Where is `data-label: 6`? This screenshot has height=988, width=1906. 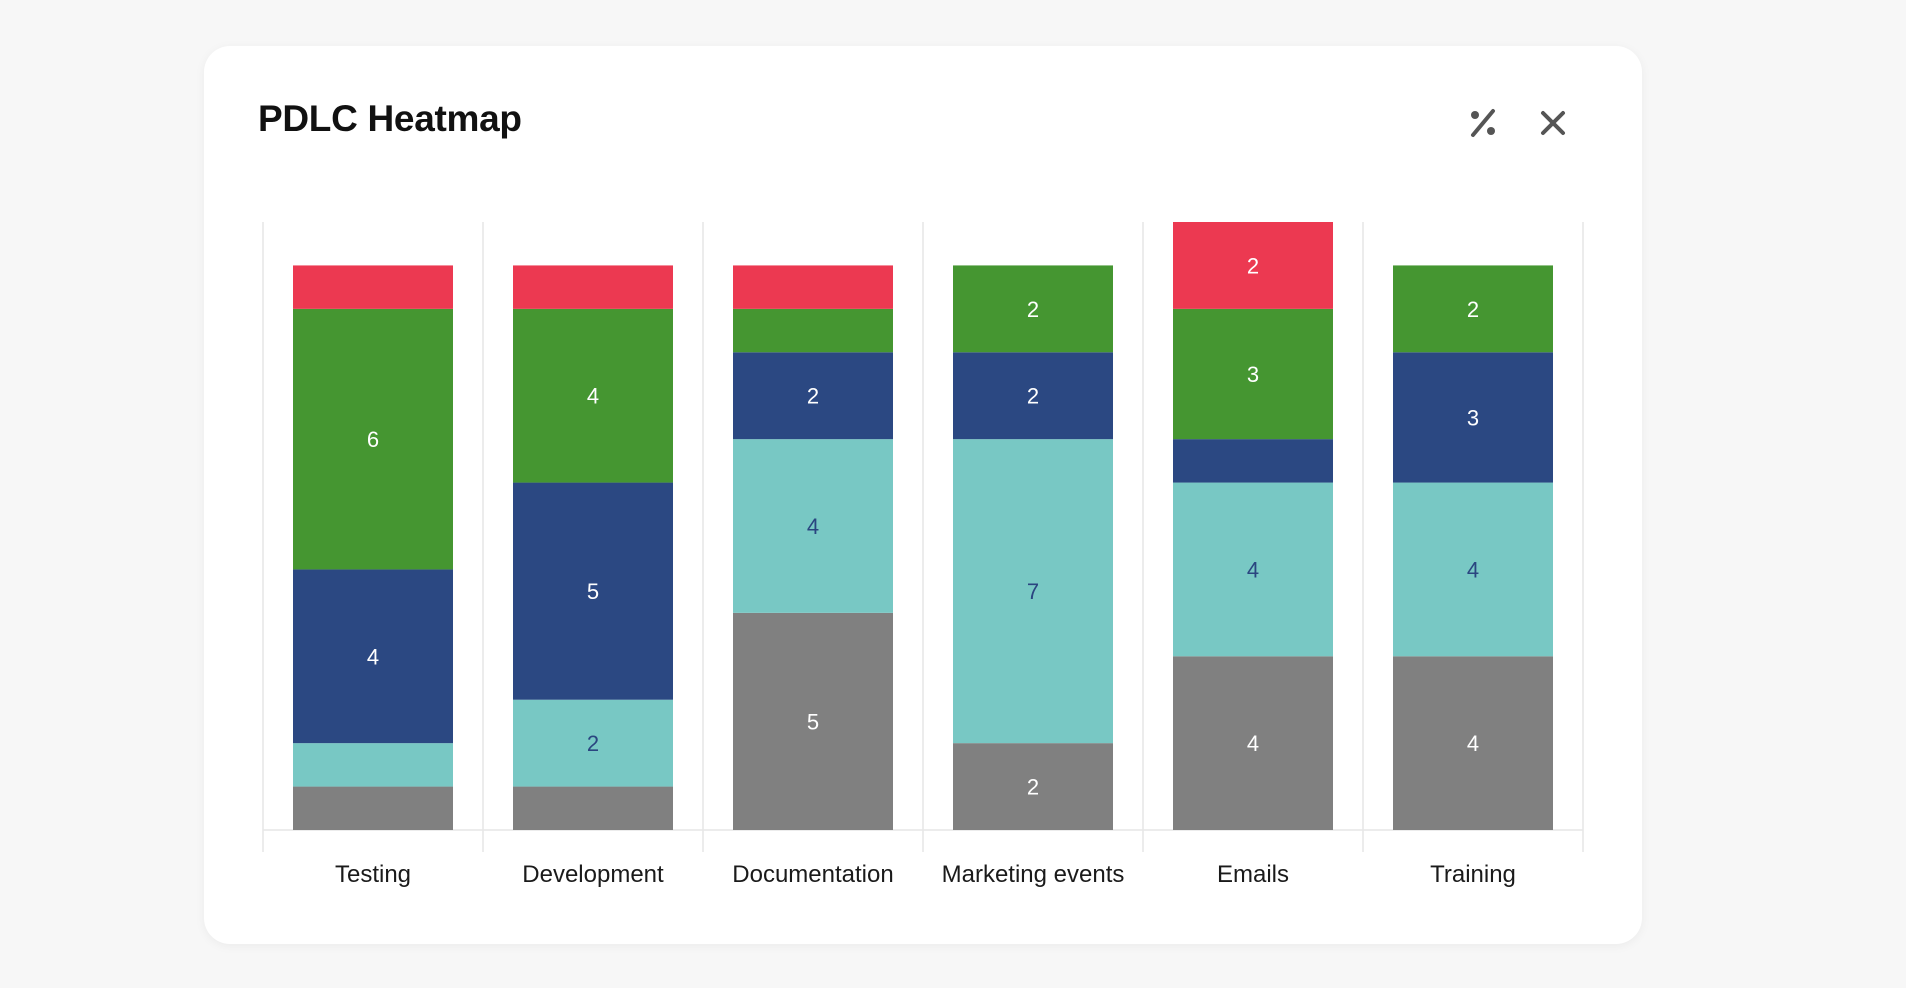
data-label: 6 is located at coordinates (373, 439).